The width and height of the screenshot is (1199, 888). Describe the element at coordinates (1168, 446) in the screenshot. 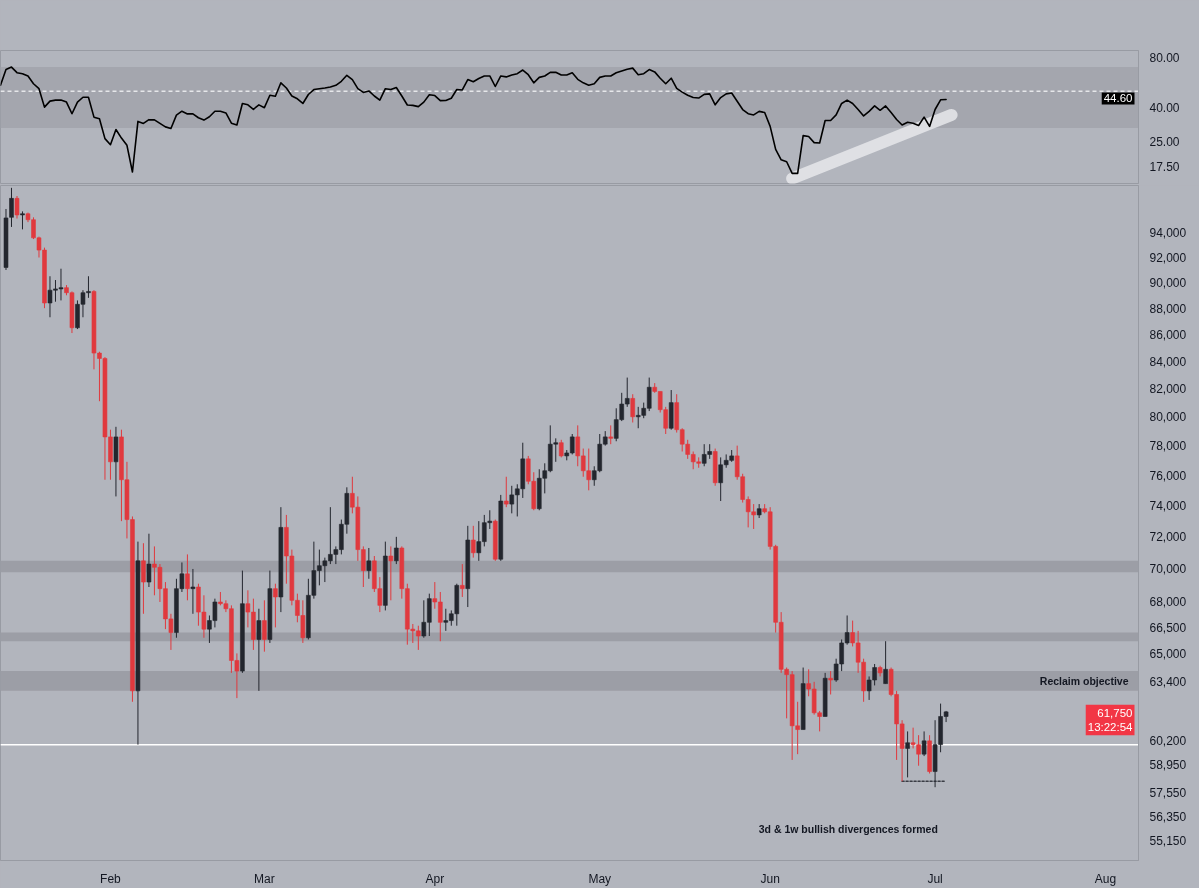

I see `y-tick-label: 78,000` at that location.